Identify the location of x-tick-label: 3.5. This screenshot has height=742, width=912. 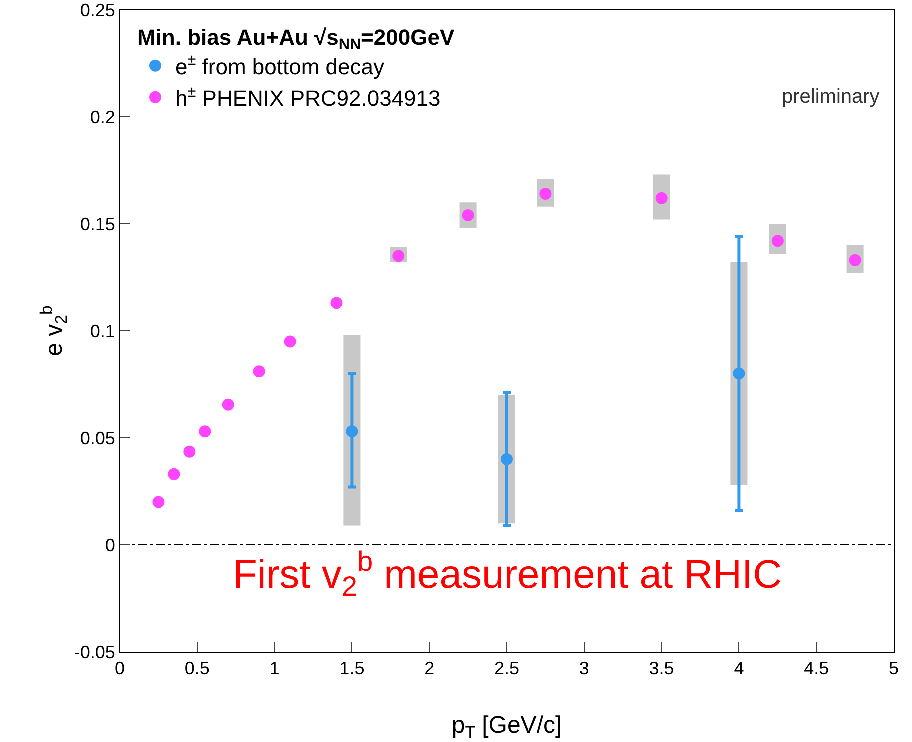
(661, 668).